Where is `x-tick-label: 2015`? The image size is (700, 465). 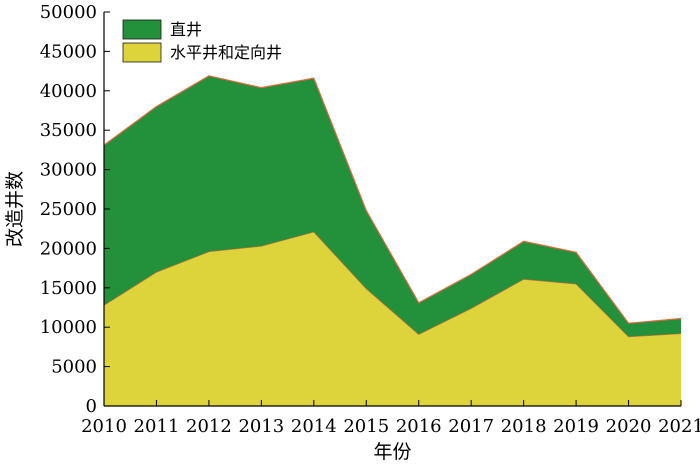 x-tick-label: 2015 is located at coordinates (366, 426).